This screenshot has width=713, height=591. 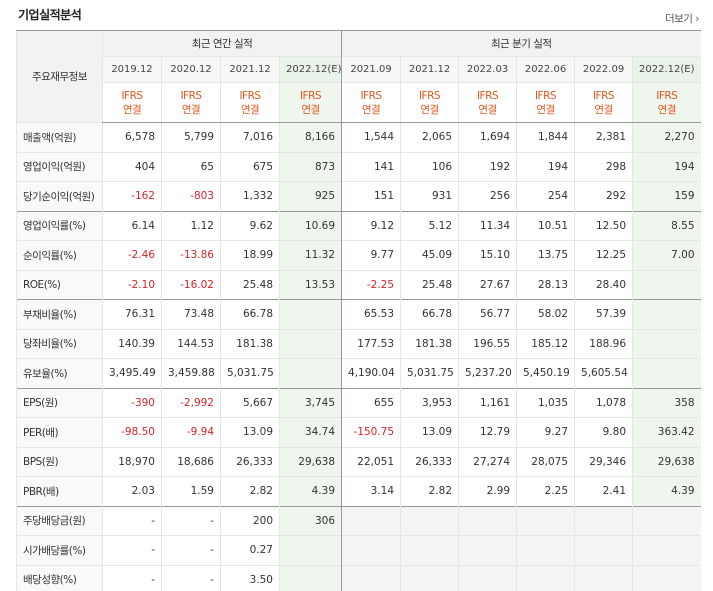 I want to click on period-header: 2020.12, so click(x=191, y=69).